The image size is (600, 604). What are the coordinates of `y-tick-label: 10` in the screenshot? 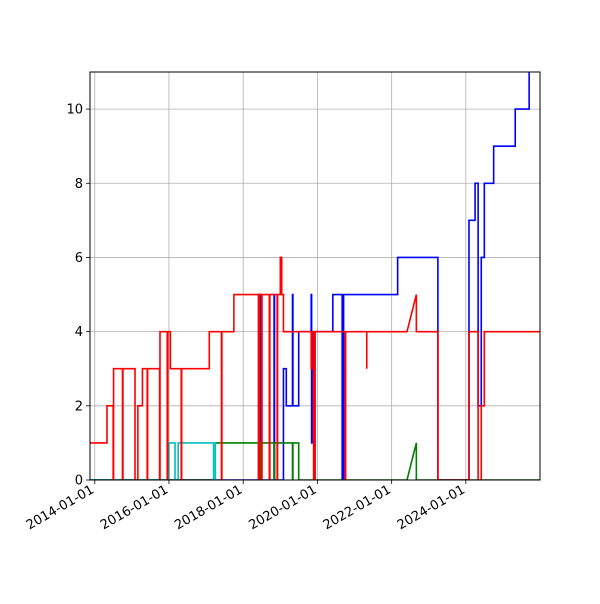 It's located at (74, 110).